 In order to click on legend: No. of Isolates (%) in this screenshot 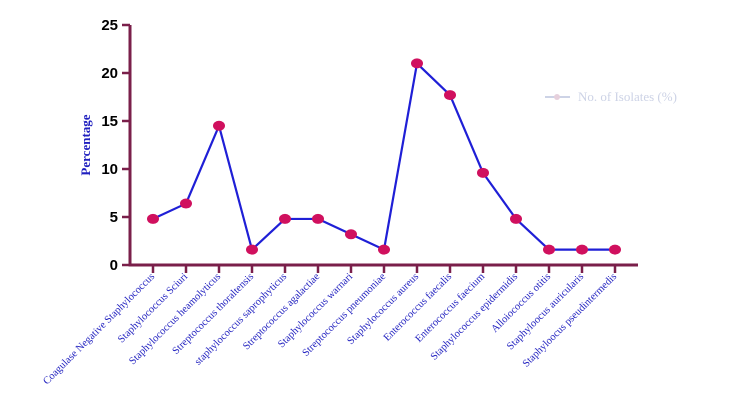, I will do `click(611, 96)`.